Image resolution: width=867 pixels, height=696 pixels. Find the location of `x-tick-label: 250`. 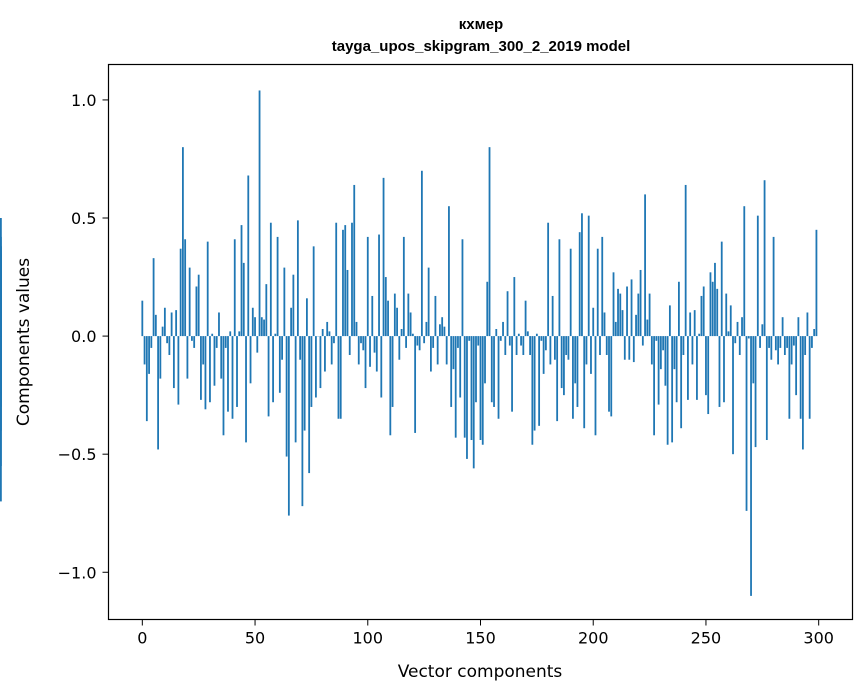

x-tick-label: 250 is located at coordinates (706, 638).